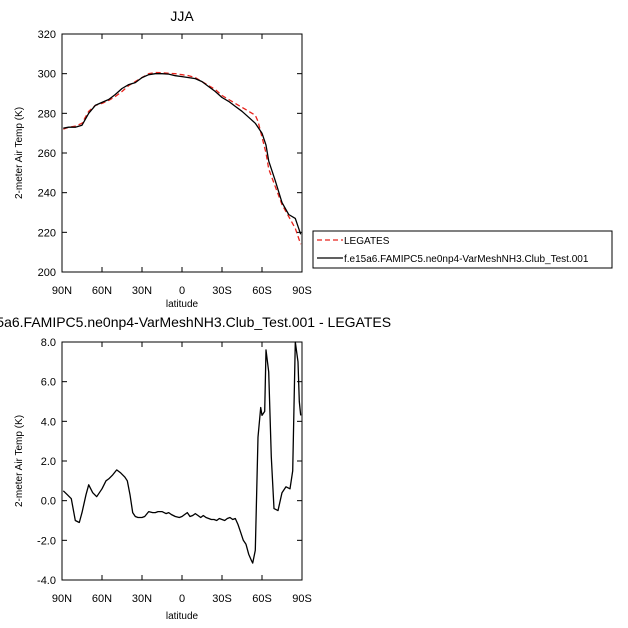 The image size is (628, 628). What do you see at coordinates (46, 581) in the screenshot?
I see `bottom-y-tick-label: -4.0` at bounding box center [46, 581].